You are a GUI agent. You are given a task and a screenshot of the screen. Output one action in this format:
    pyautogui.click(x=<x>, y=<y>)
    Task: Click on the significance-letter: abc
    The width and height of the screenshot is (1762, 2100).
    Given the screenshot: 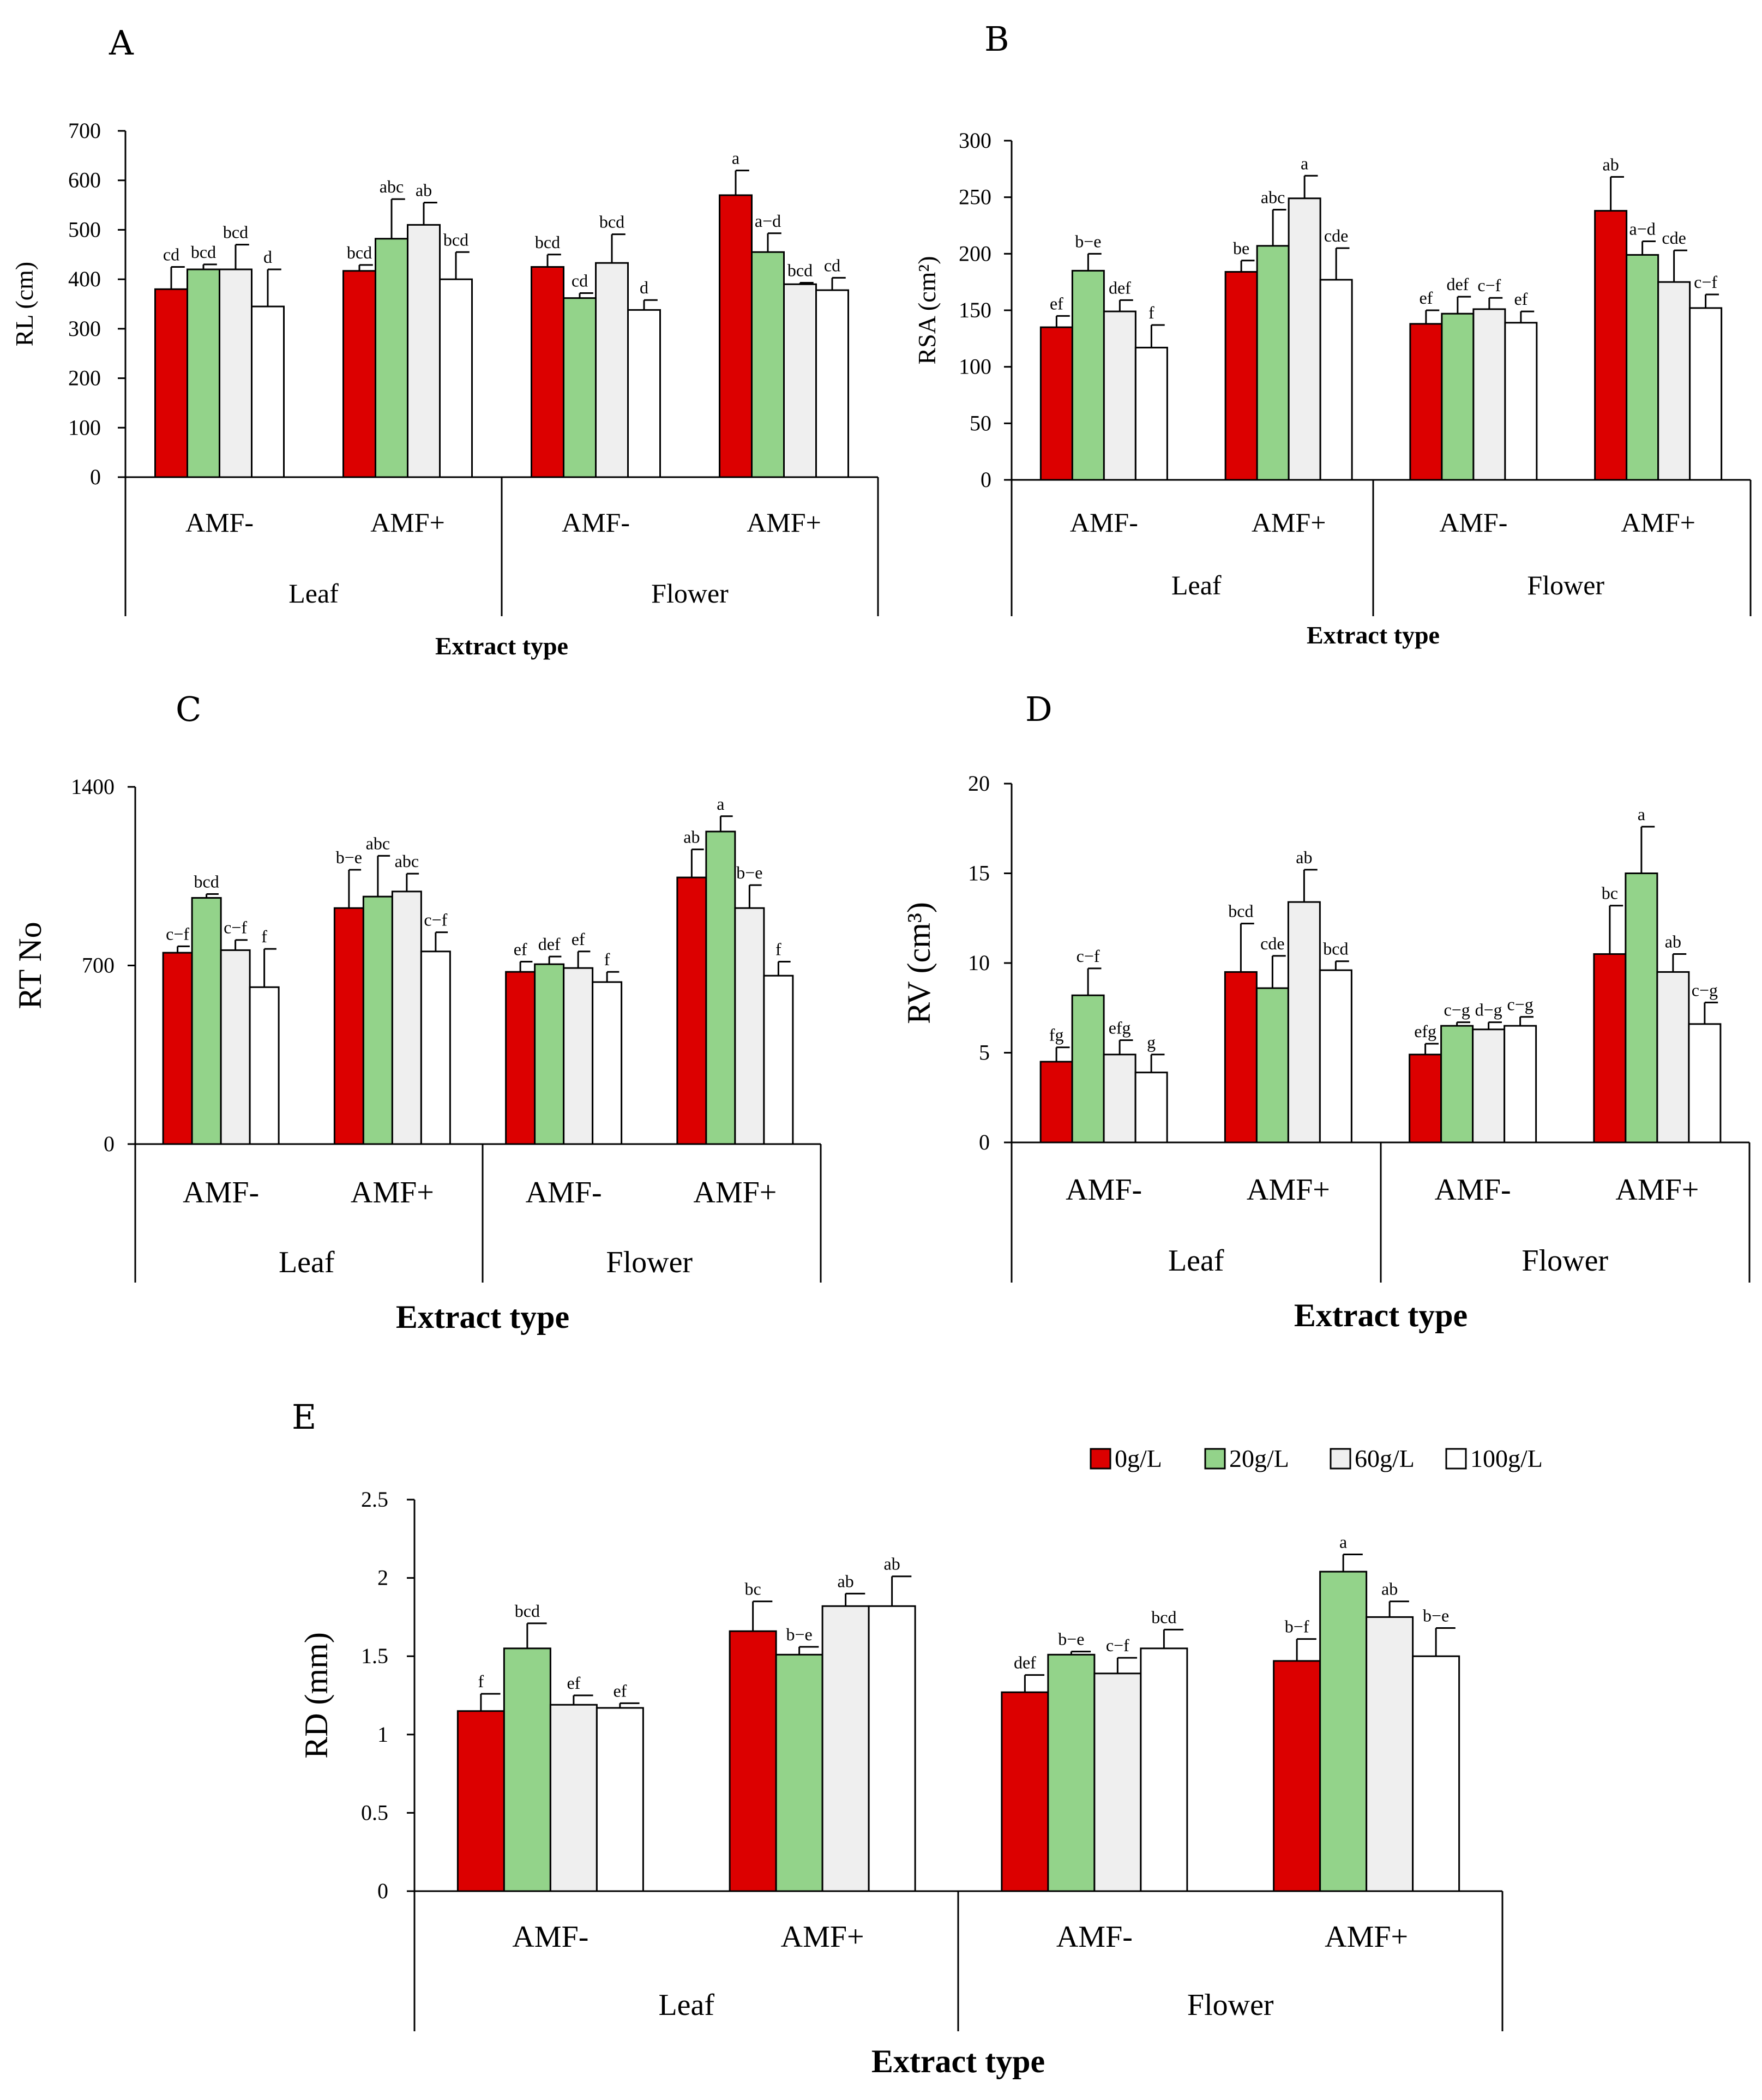 What is the action you would take?
    pyautogui.click(x=392, y=186)
    